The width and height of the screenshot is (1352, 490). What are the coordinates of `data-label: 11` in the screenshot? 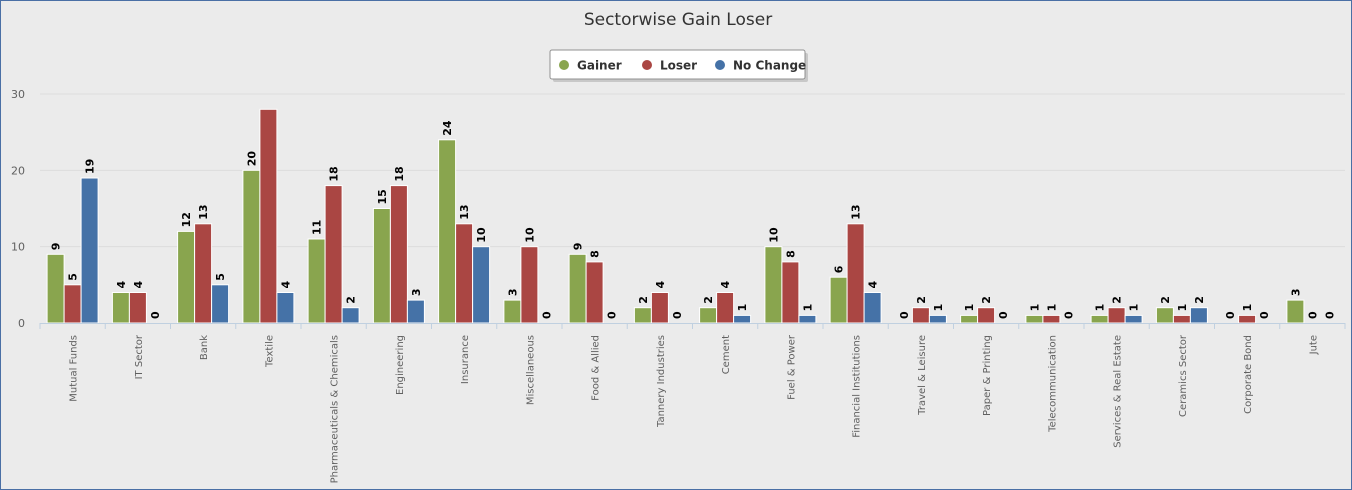 It's located at (317, 227).